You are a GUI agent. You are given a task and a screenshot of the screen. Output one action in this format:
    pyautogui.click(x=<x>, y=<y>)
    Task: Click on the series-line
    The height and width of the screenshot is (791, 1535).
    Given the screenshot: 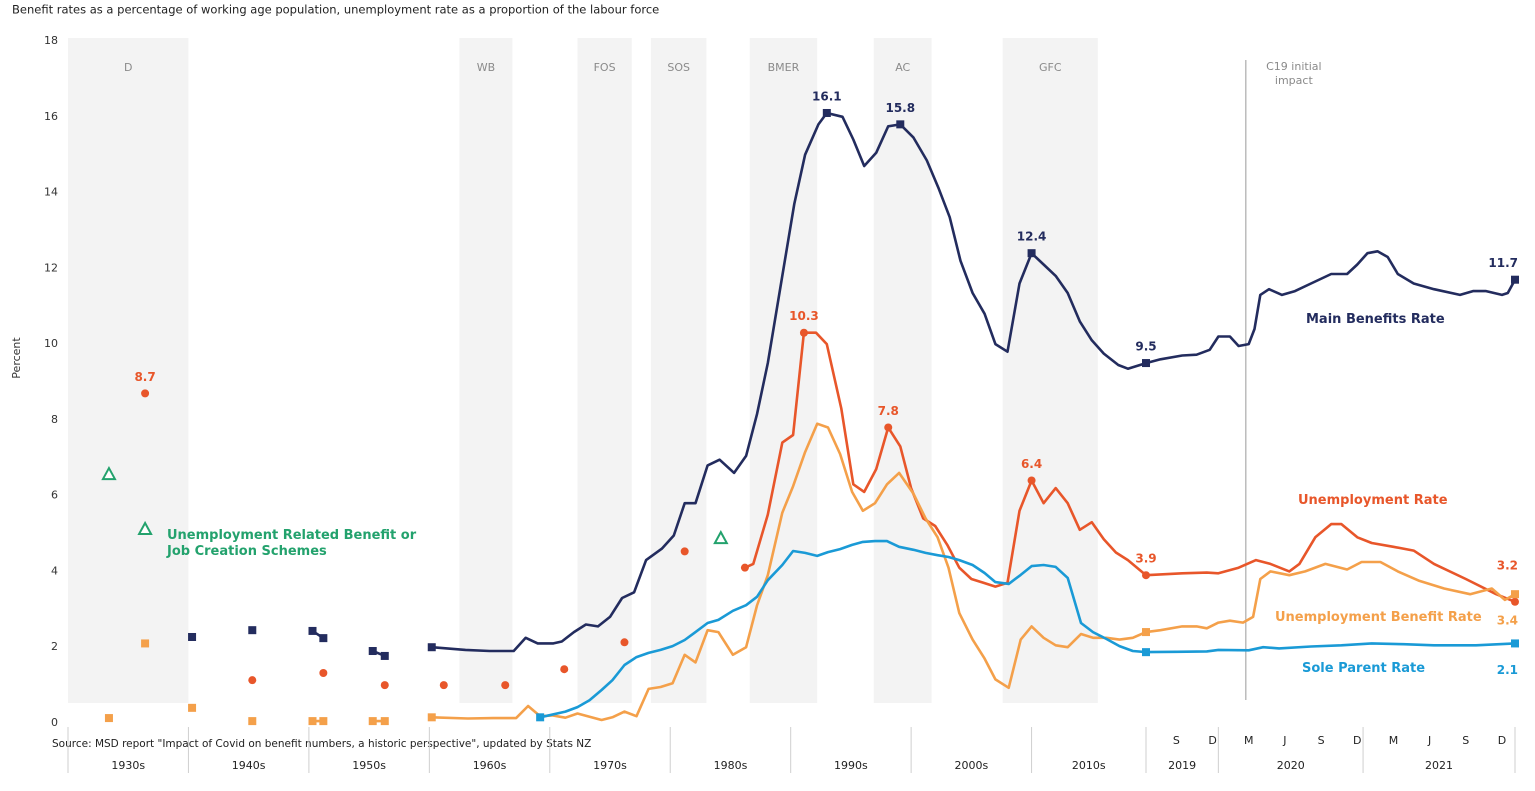 What is the action you would take?
    pyautogui.click(x=1027, y=629)
    